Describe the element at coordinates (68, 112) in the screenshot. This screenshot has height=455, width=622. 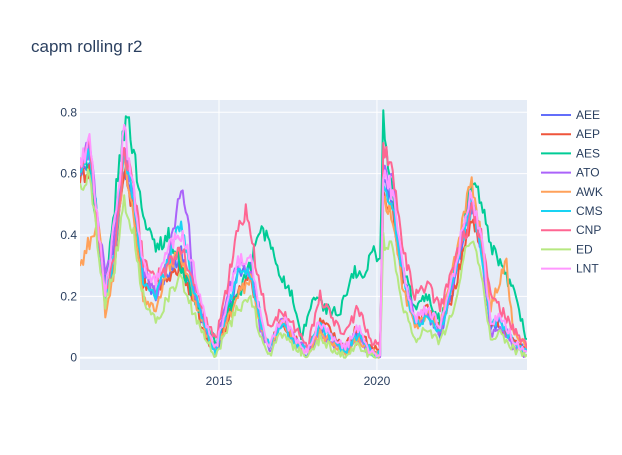
I see `y-tick-label: 0.8` at that location.